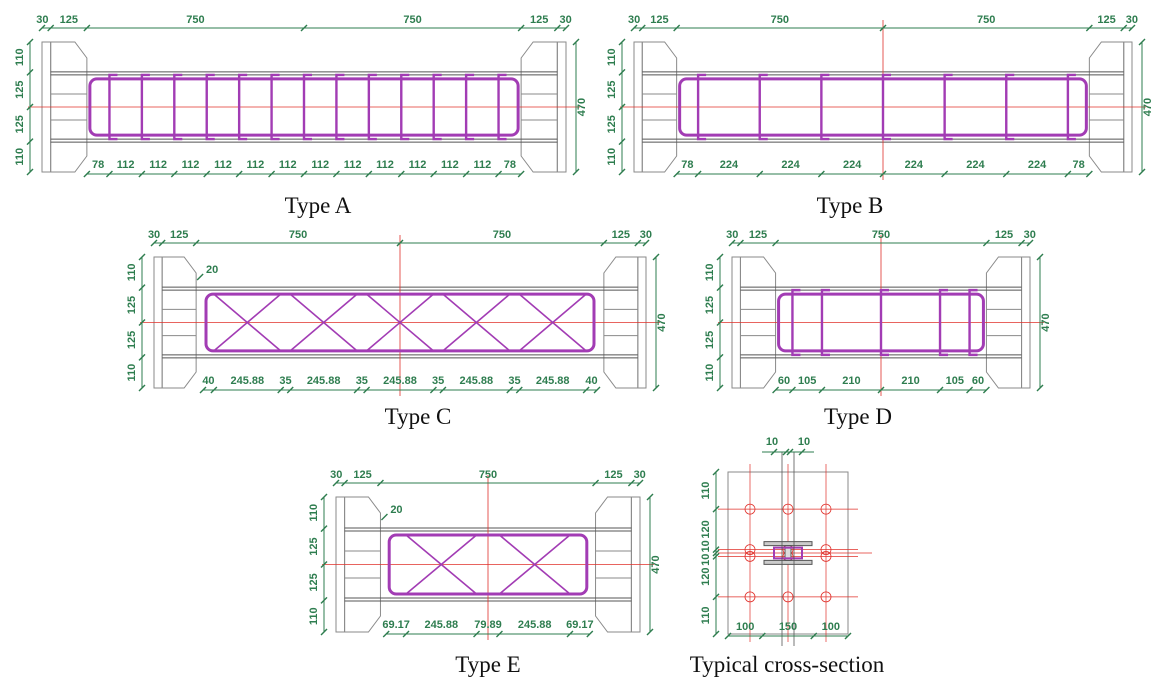 The image size is (1152, 680). What do you see at coordinates (851, 381) in the screenshot?
I see `bottom-dim: 210` at bounding box center [851, 381].